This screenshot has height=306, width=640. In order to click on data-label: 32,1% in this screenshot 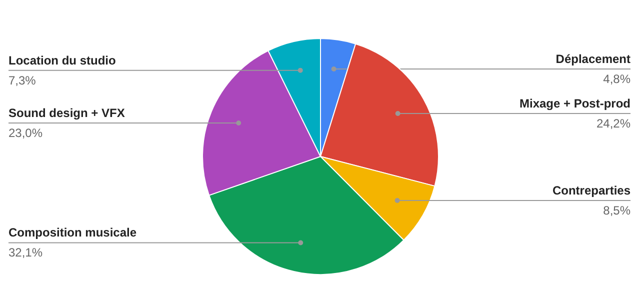, I will do `click(25, 253)`.